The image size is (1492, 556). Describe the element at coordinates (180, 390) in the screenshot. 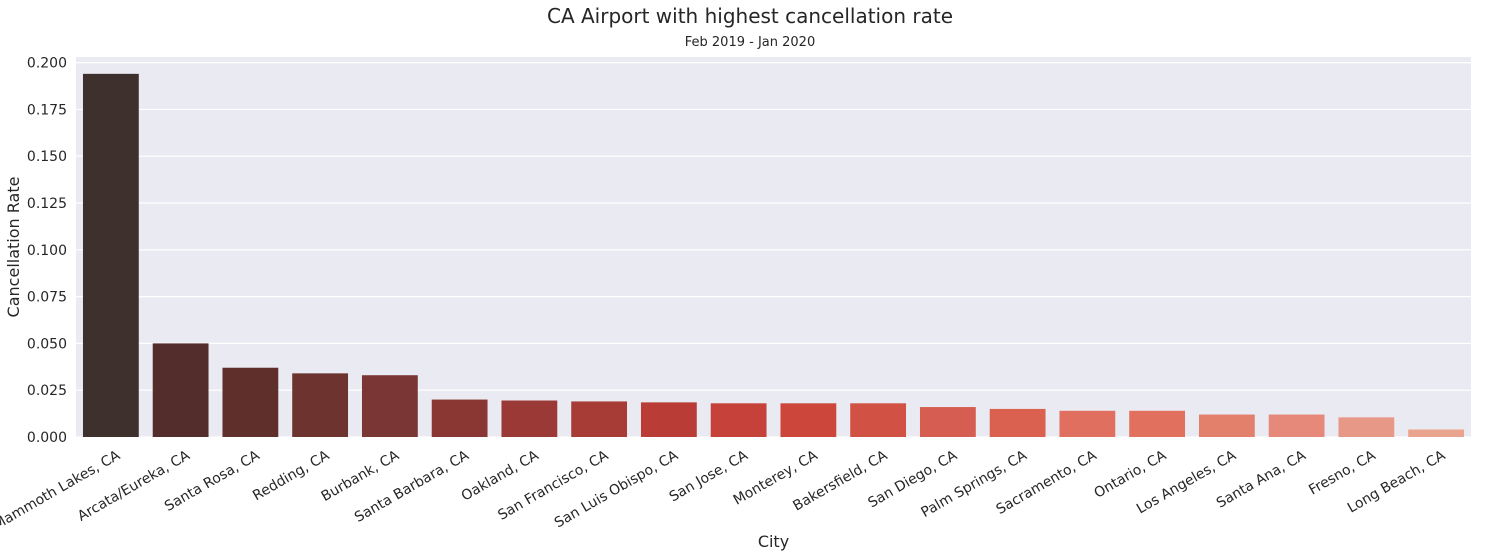

I see `bar-arcata-eureka-ca` at that location.